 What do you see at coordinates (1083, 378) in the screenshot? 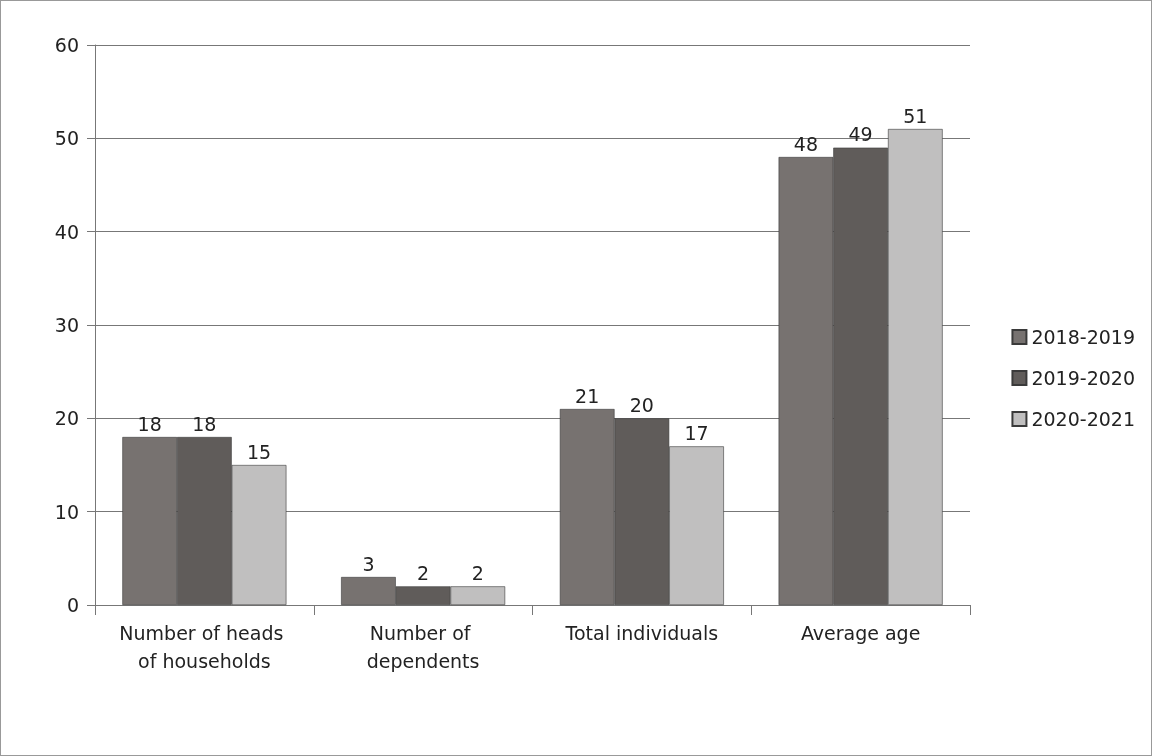
I see `legend-label: 2019-2020` at bounding box center [1083, 378].